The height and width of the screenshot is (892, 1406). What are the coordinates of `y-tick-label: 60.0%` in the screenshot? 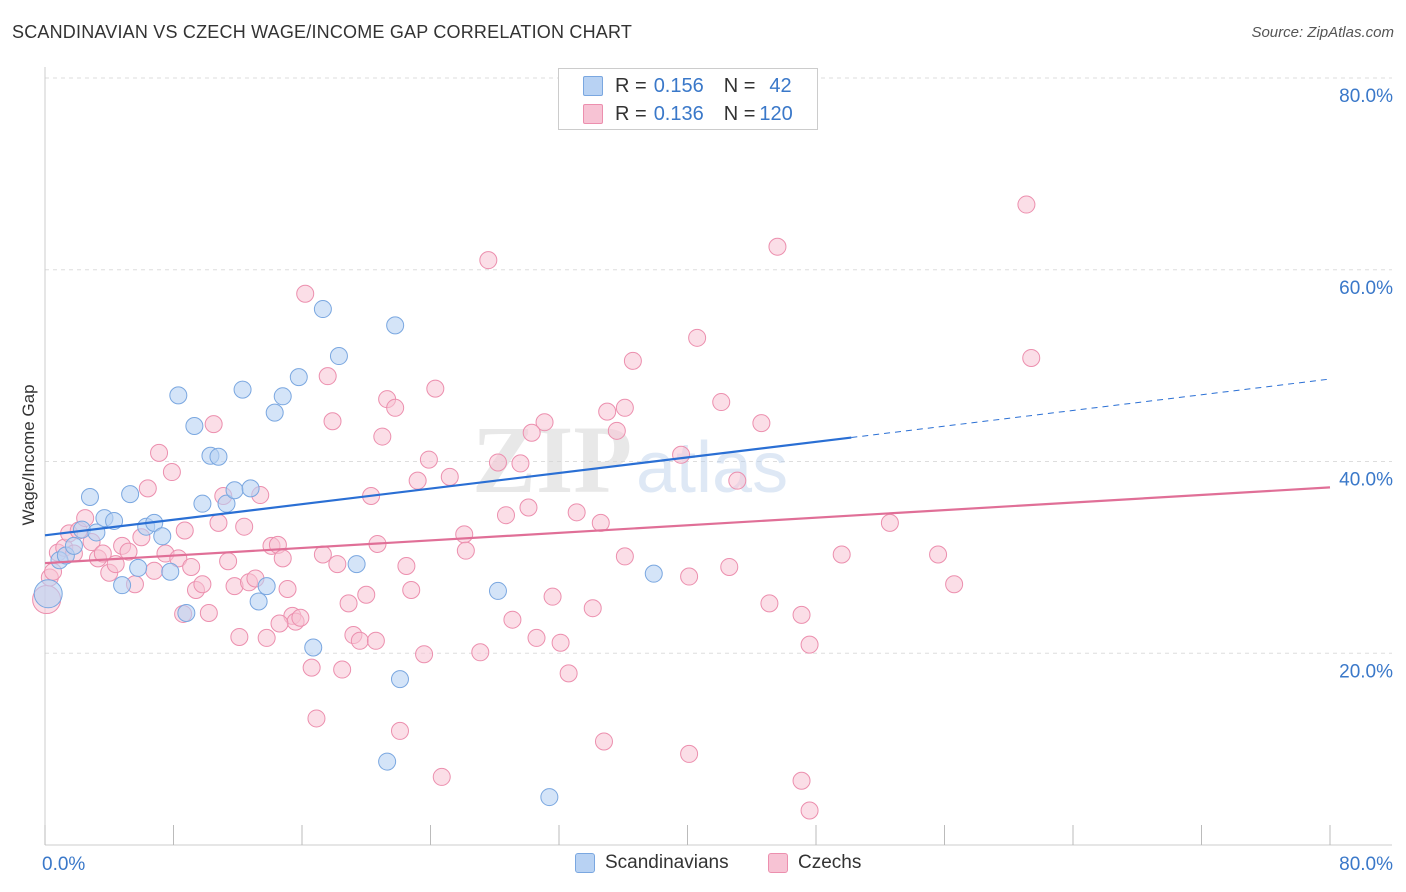 It's located at (1366, 288).